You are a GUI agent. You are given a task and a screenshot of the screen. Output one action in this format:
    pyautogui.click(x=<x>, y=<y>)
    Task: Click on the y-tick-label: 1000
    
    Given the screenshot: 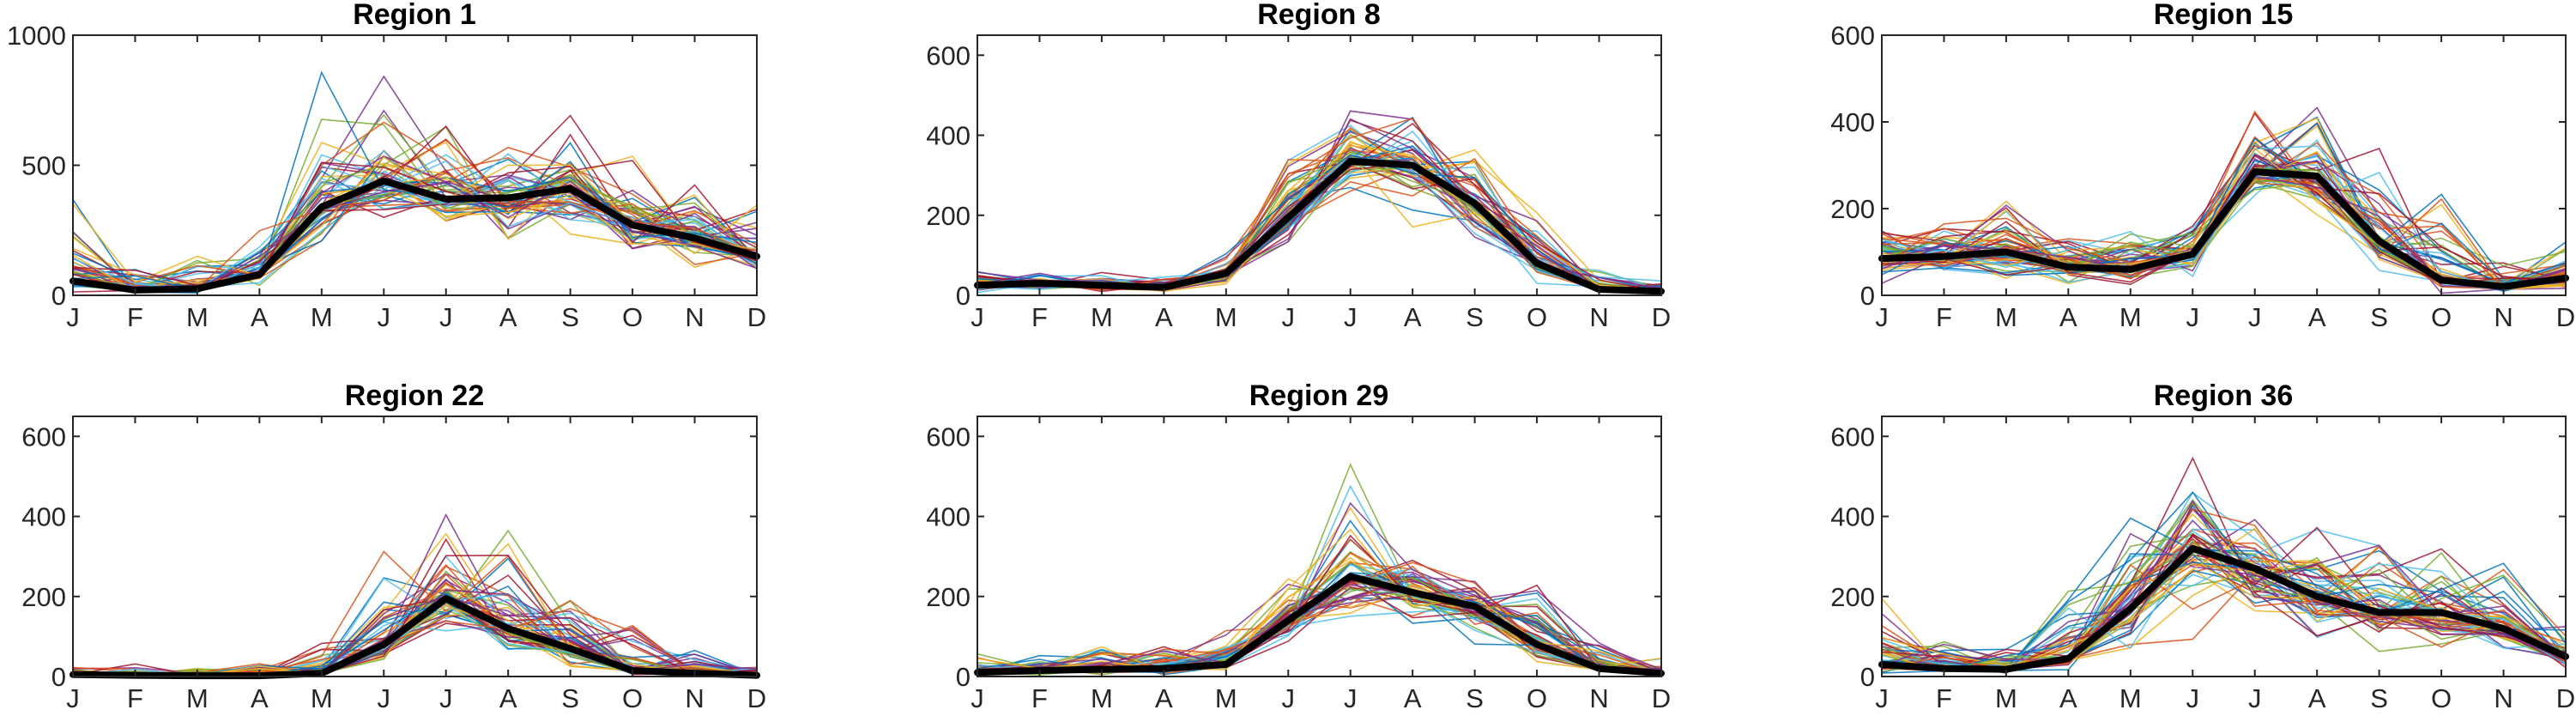 What is the action you would take?
    pyautogui.click(x=36, y=36)
    